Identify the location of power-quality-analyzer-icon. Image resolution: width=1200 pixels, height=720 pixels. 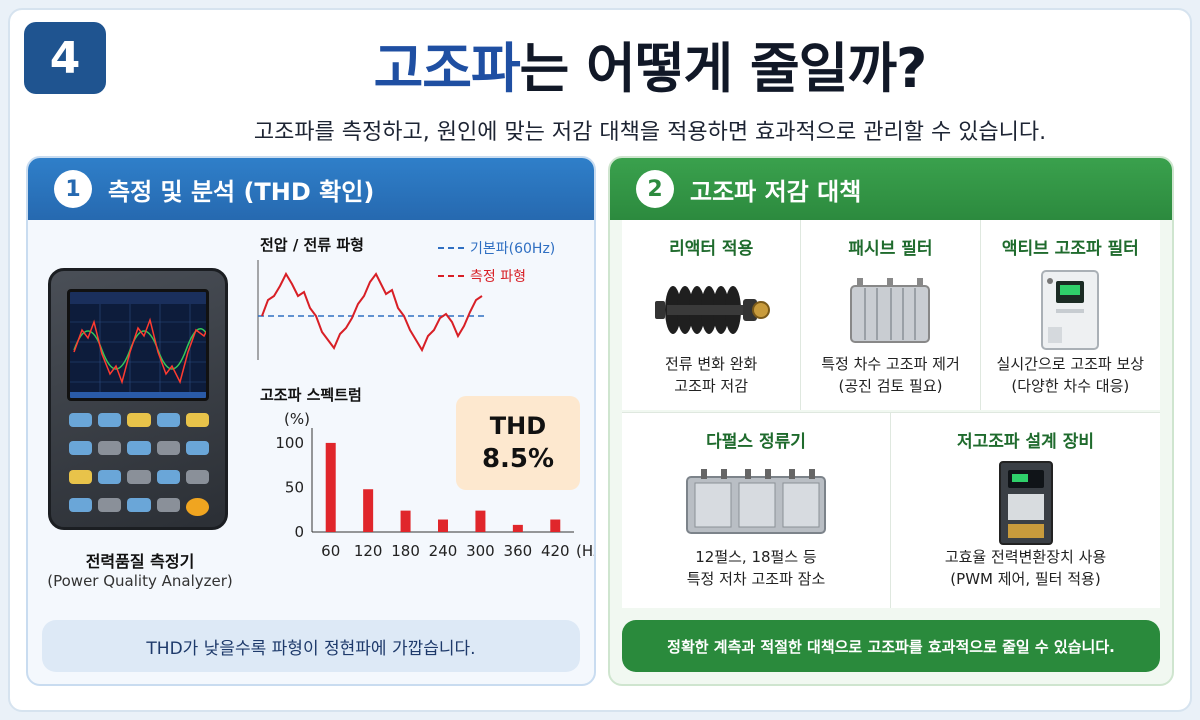
(138, 399).